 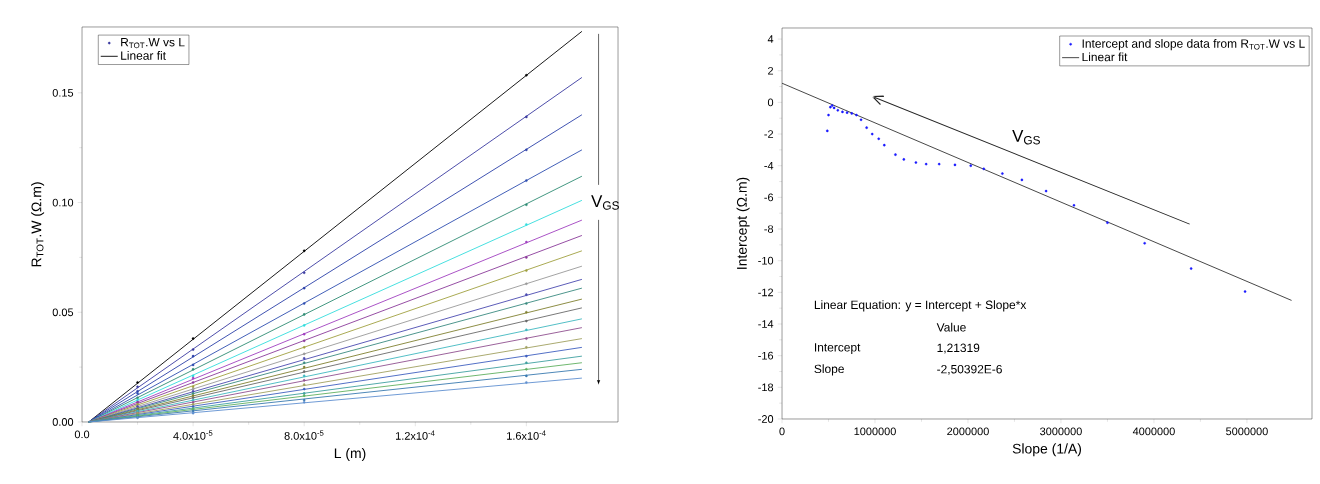 I want to click on y-tick-label: 0.15, so click(x=63, y=92).